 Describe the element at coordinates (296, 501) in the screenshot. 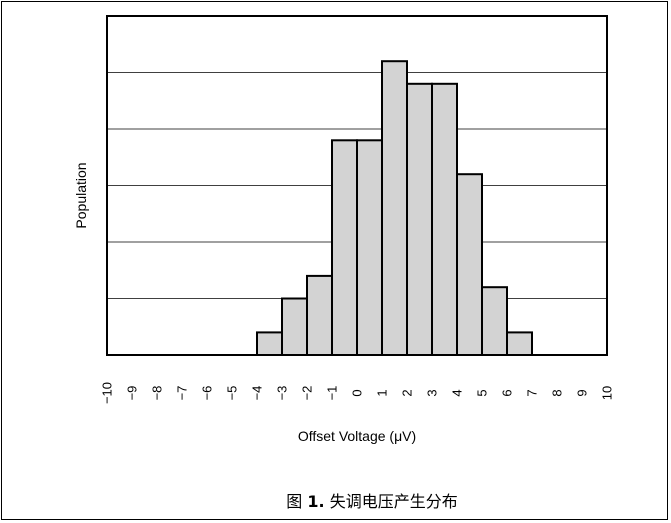

I see `caption-prefix: 图` at that location.